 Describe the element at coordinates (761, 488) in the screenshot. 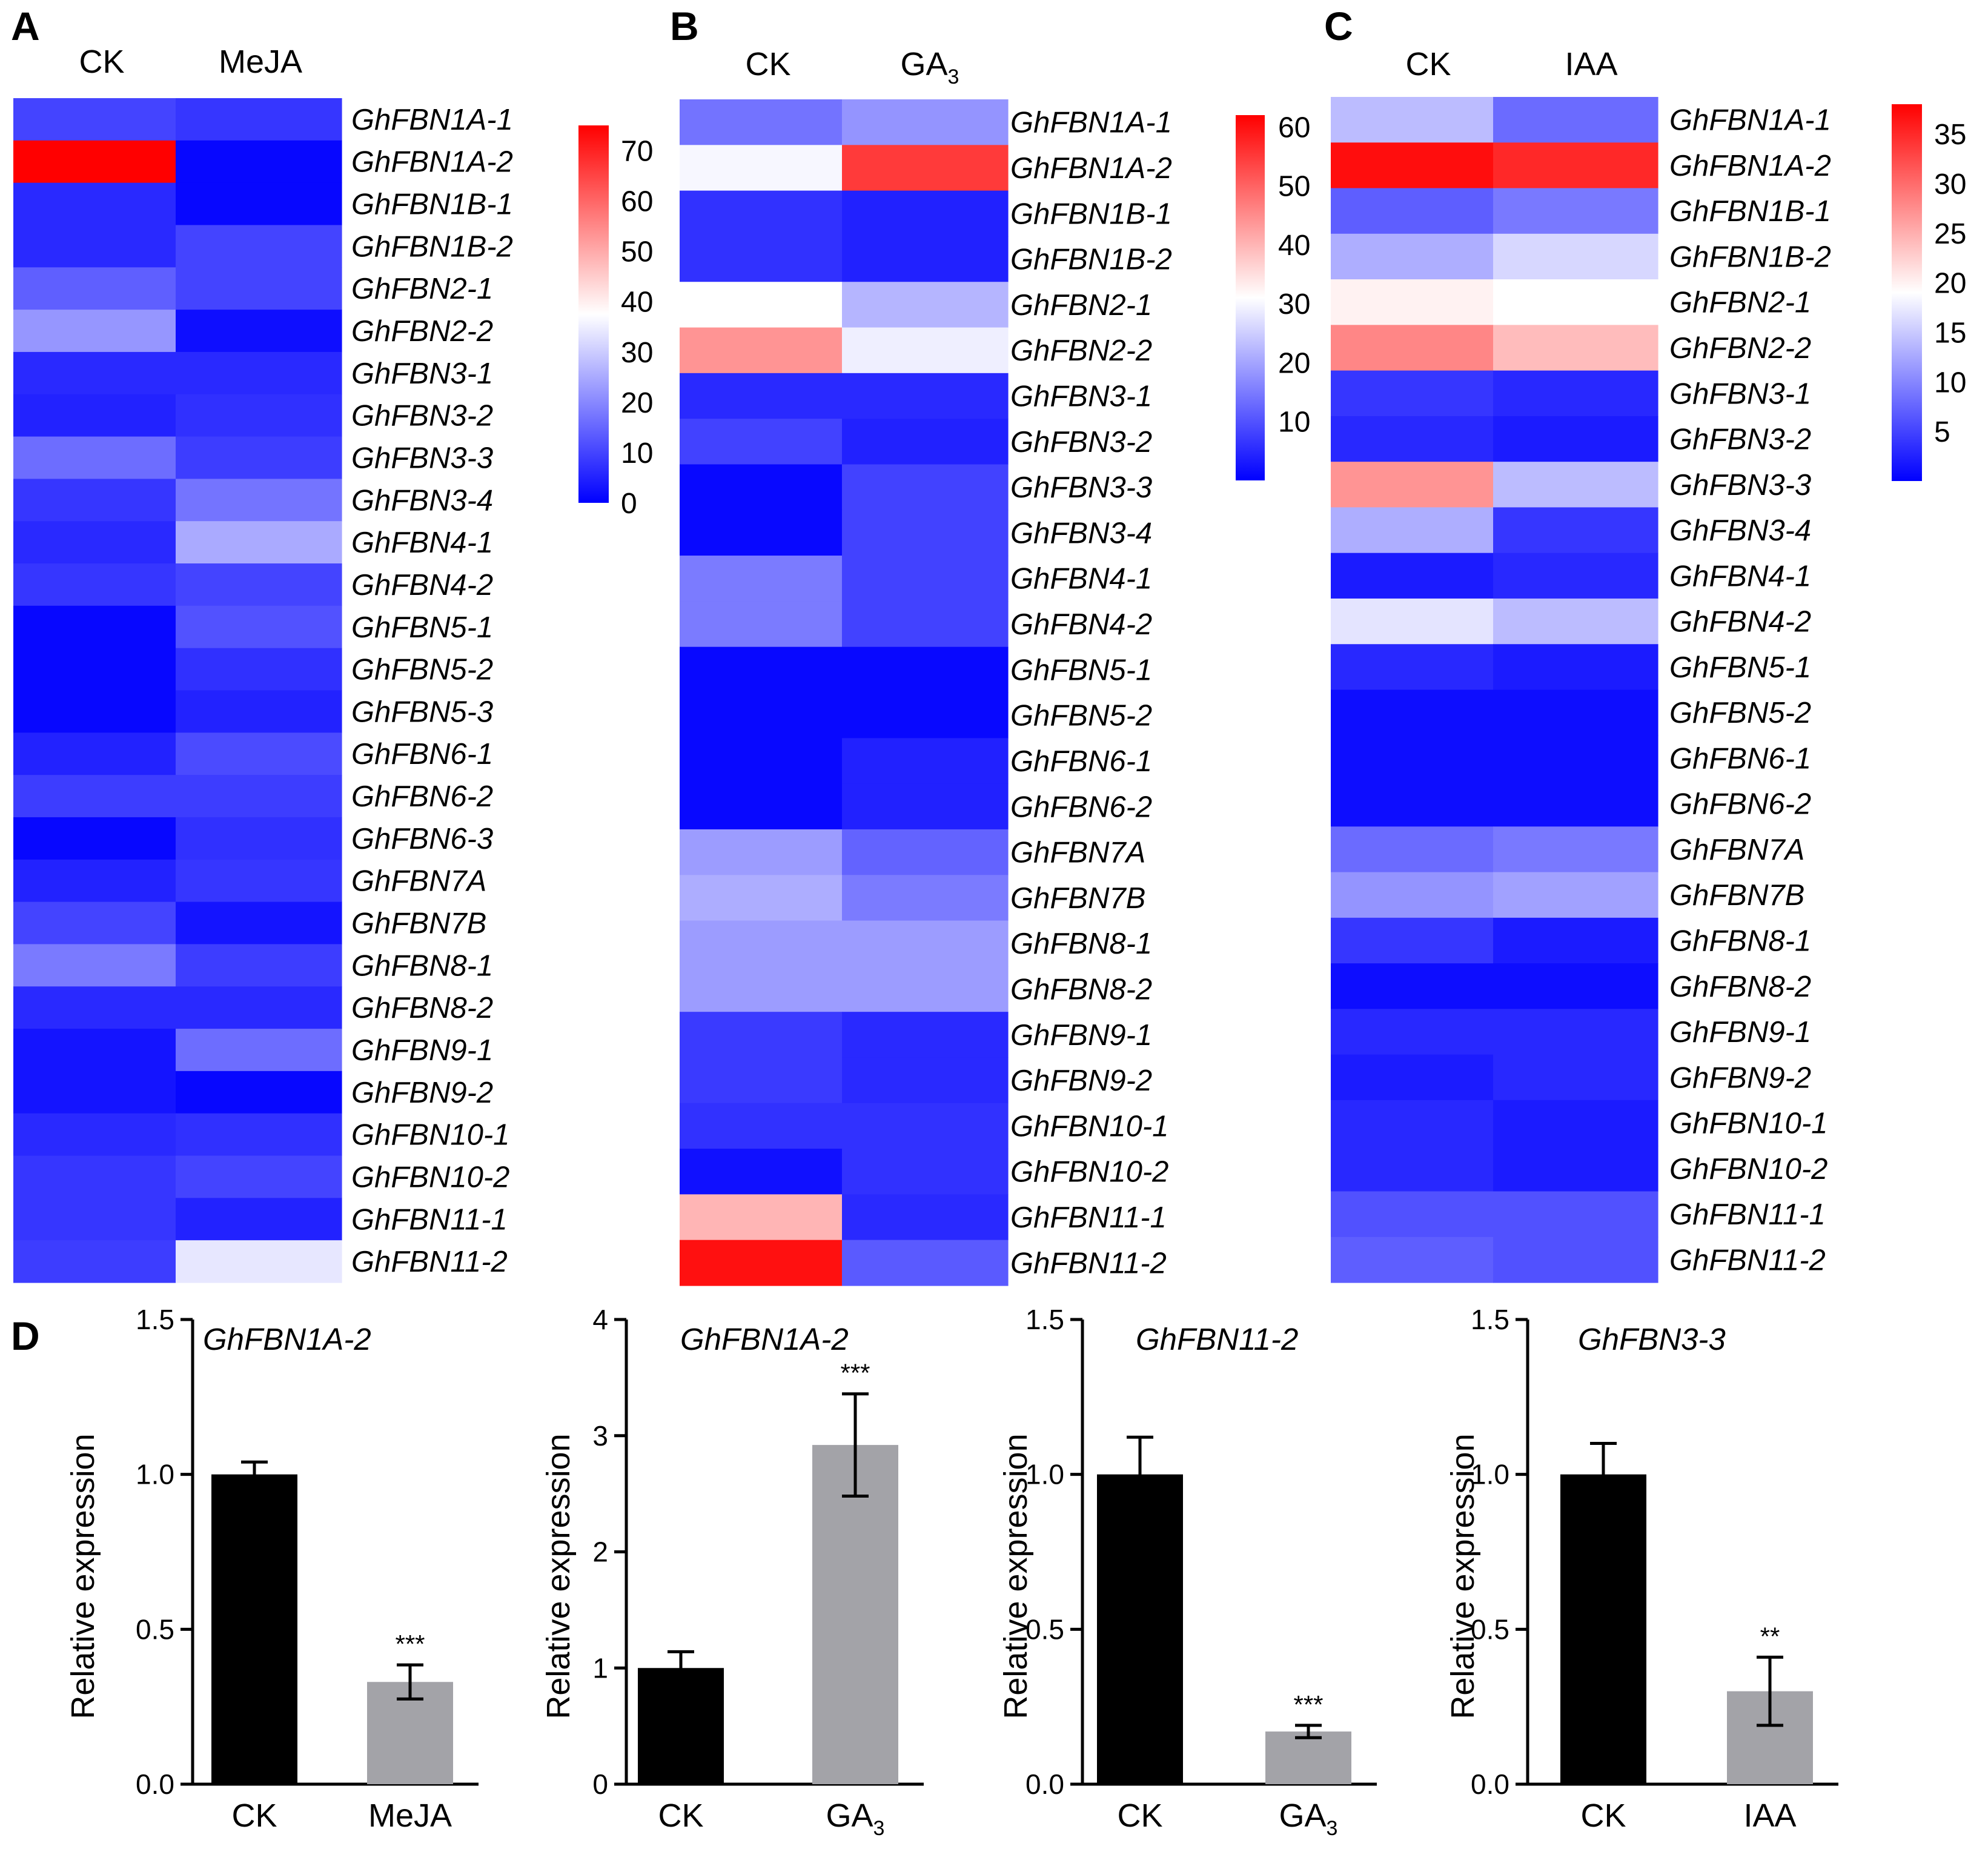

I see `heatmap-b-cell-ghfbn3-3-ck` at that location.